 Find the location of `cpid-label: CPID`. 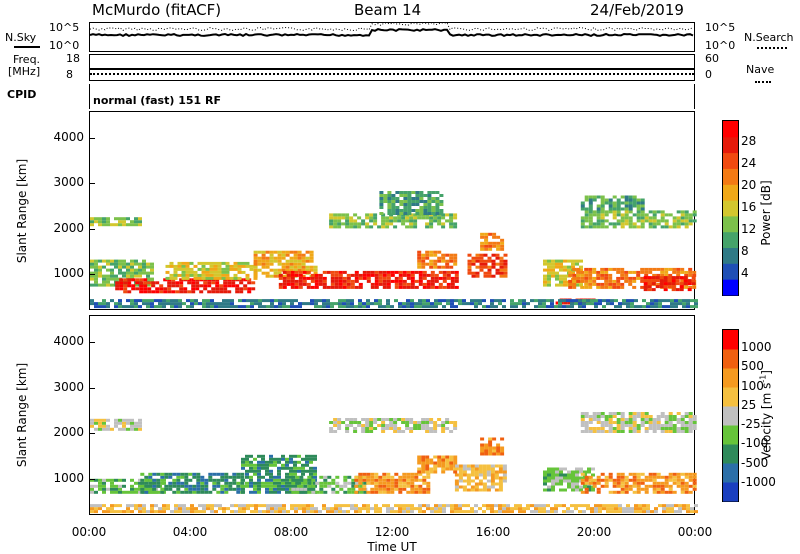

cpid-label: CPID is located at coordinates (22, 94).